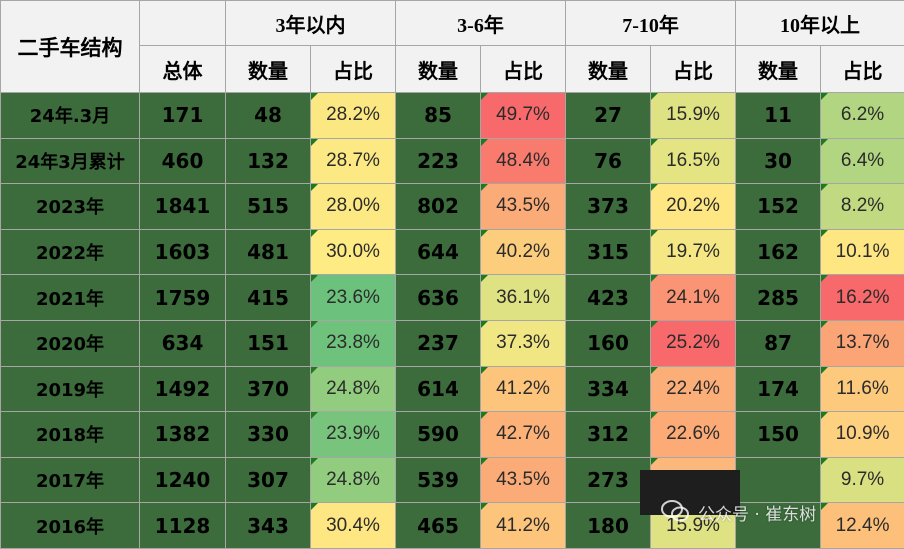 This screenshot has width=904, height=549. I want to click on share-cell: 22.6%, so click(693, 435).